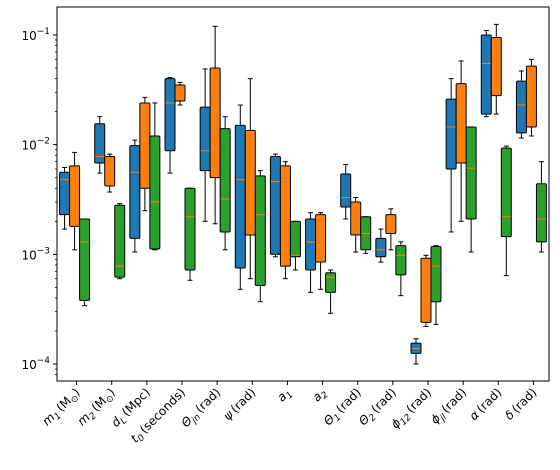 Image resolution: width=560 pixels, height=470 pixels. What do you see at coordinates (61, 407) in the screenshot?
I see `x-tick-label: m1 (M⊙)` at bounding box center [61, 407].